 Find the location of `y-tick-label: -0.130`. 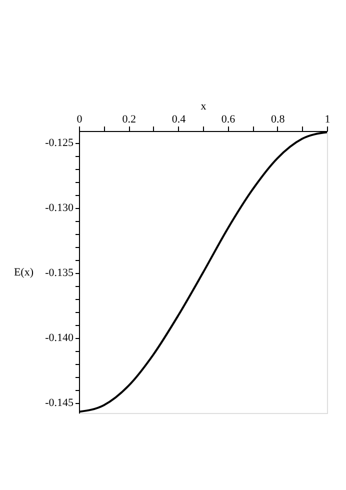

y-tick-label: -0.130 is located at coordinates (59, 208).